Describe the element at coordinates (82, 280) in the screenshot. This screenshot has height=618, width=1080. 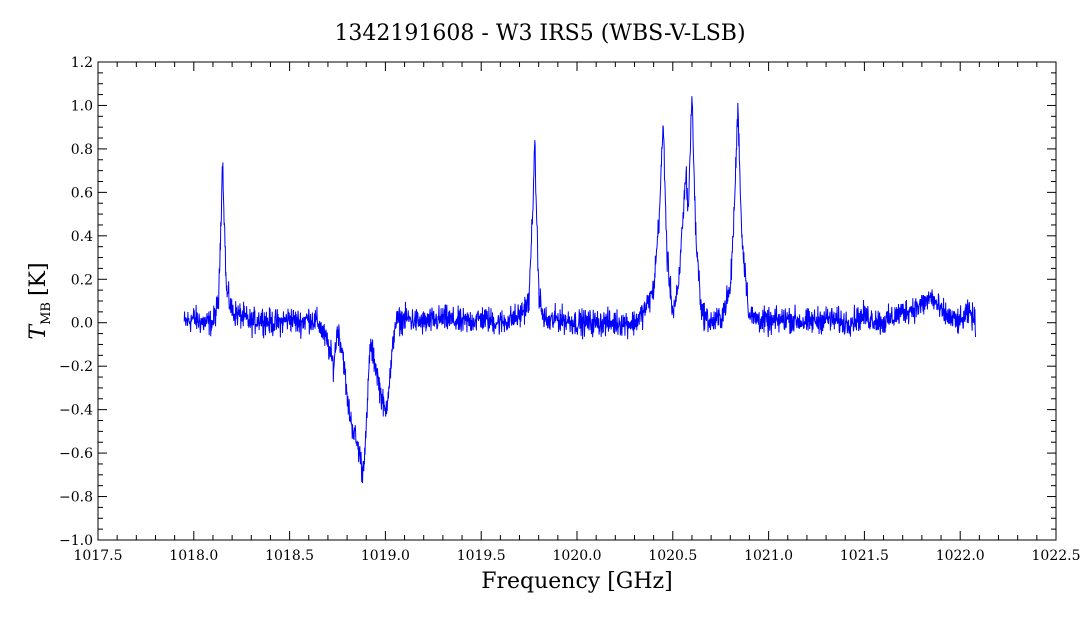
I see `y-tick-label: 0.2` at that location.